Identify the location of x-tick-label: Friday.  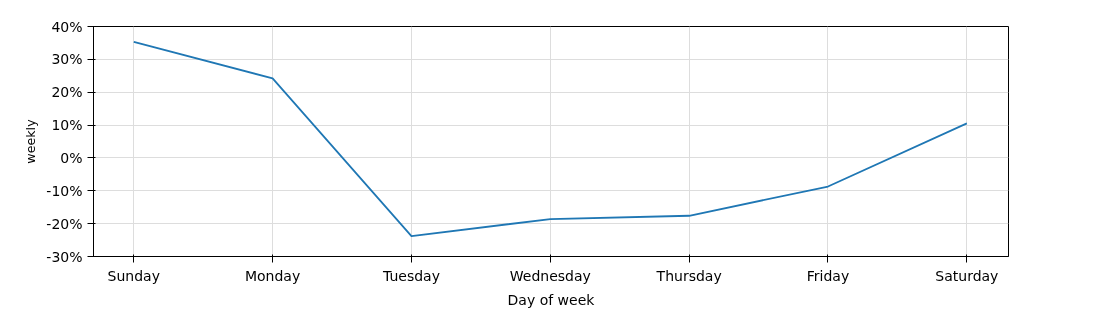
(828, 275).